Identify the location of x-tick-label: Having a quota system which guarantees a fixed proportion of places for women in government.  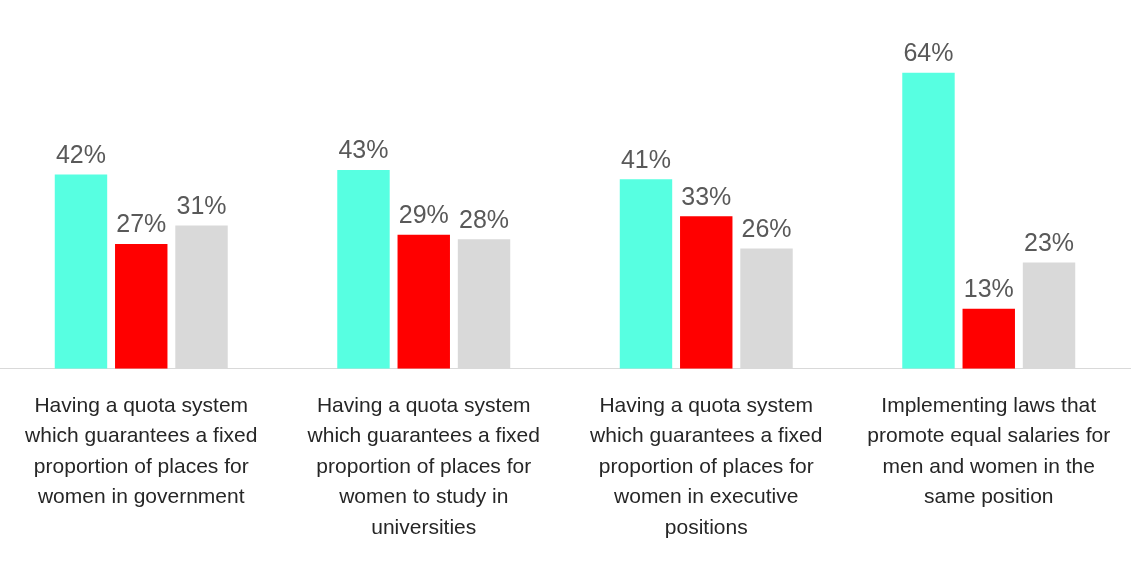
(141, 450).